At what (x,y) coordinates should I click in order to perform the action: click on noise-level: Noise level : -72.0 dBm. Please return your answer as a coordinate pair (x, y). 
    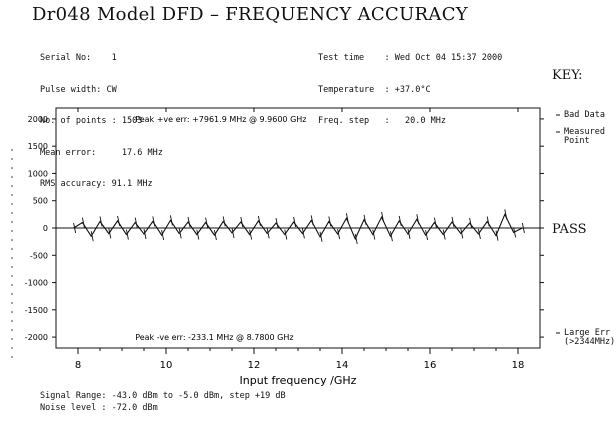
    Looking at the image, I should click on (99, 408).